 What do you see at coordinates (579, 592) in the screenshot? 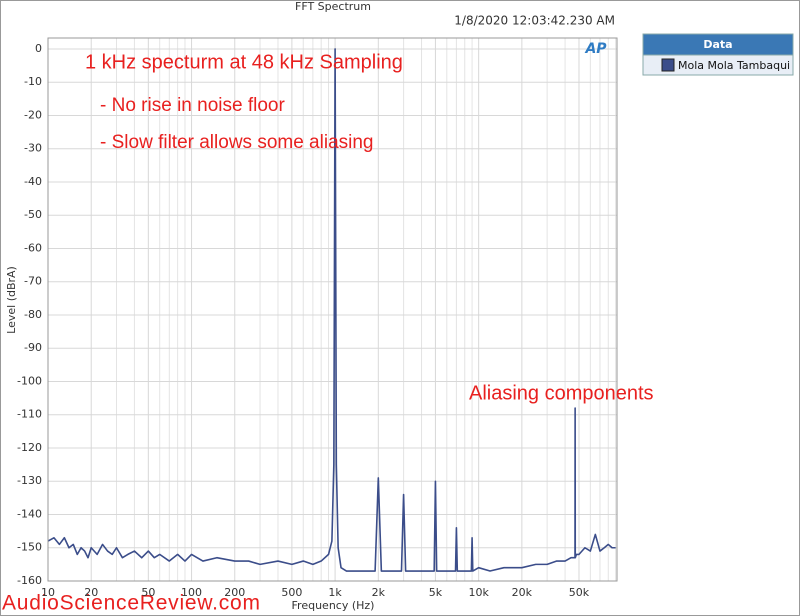
I see `x-tick-label: 50k` at bounding box center [579, 592].